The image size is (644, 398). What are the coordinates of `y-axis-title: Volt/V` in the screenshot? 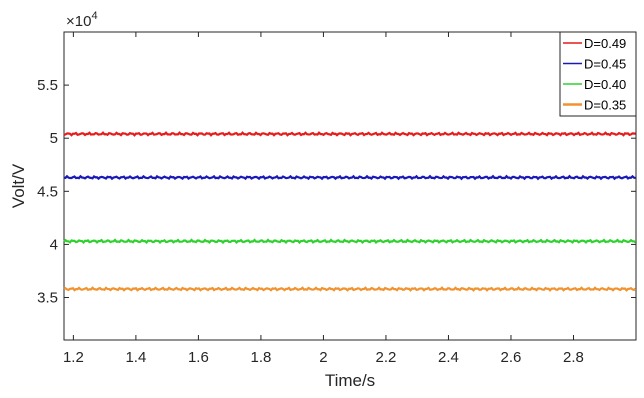 It's located at (18, 185).